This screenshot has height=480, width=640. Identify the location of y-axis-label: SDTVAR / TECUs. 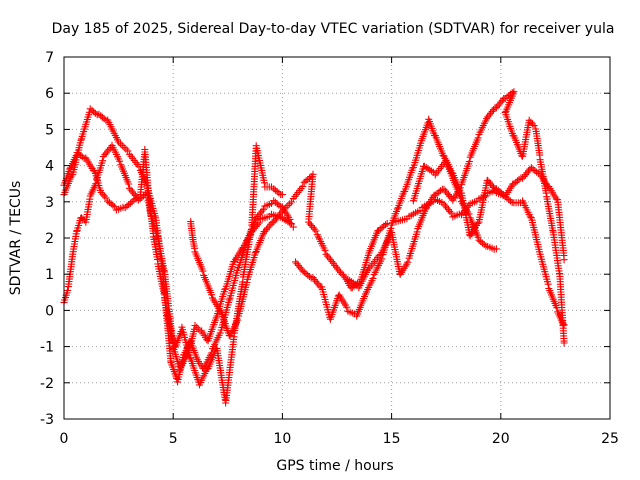
(16, 238).